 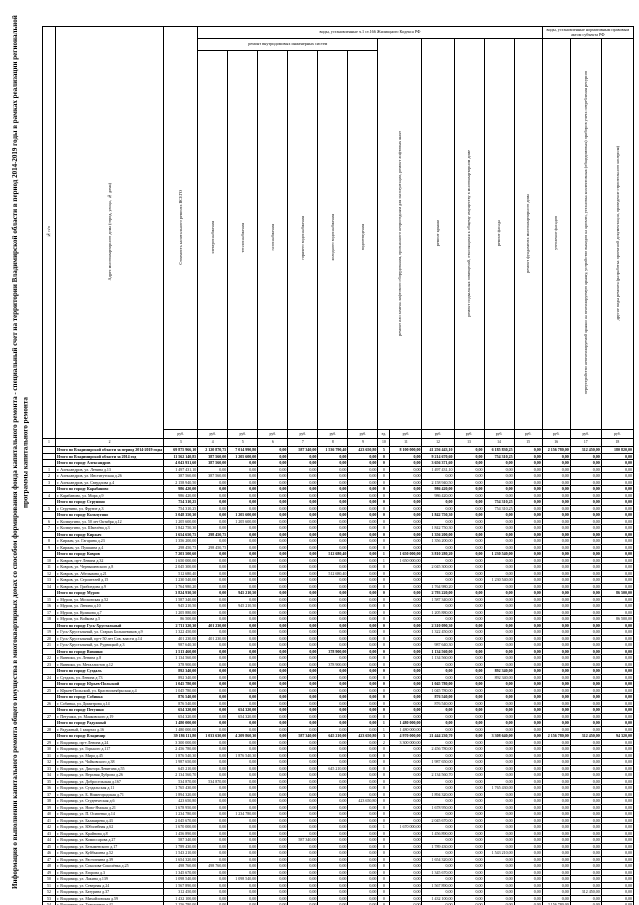 What do you see at coordinates (110, 801) in the screenshot?
I see `address-cell: г. Владимир, ул. Студенческая д.6` at bounding box center [110, 801].